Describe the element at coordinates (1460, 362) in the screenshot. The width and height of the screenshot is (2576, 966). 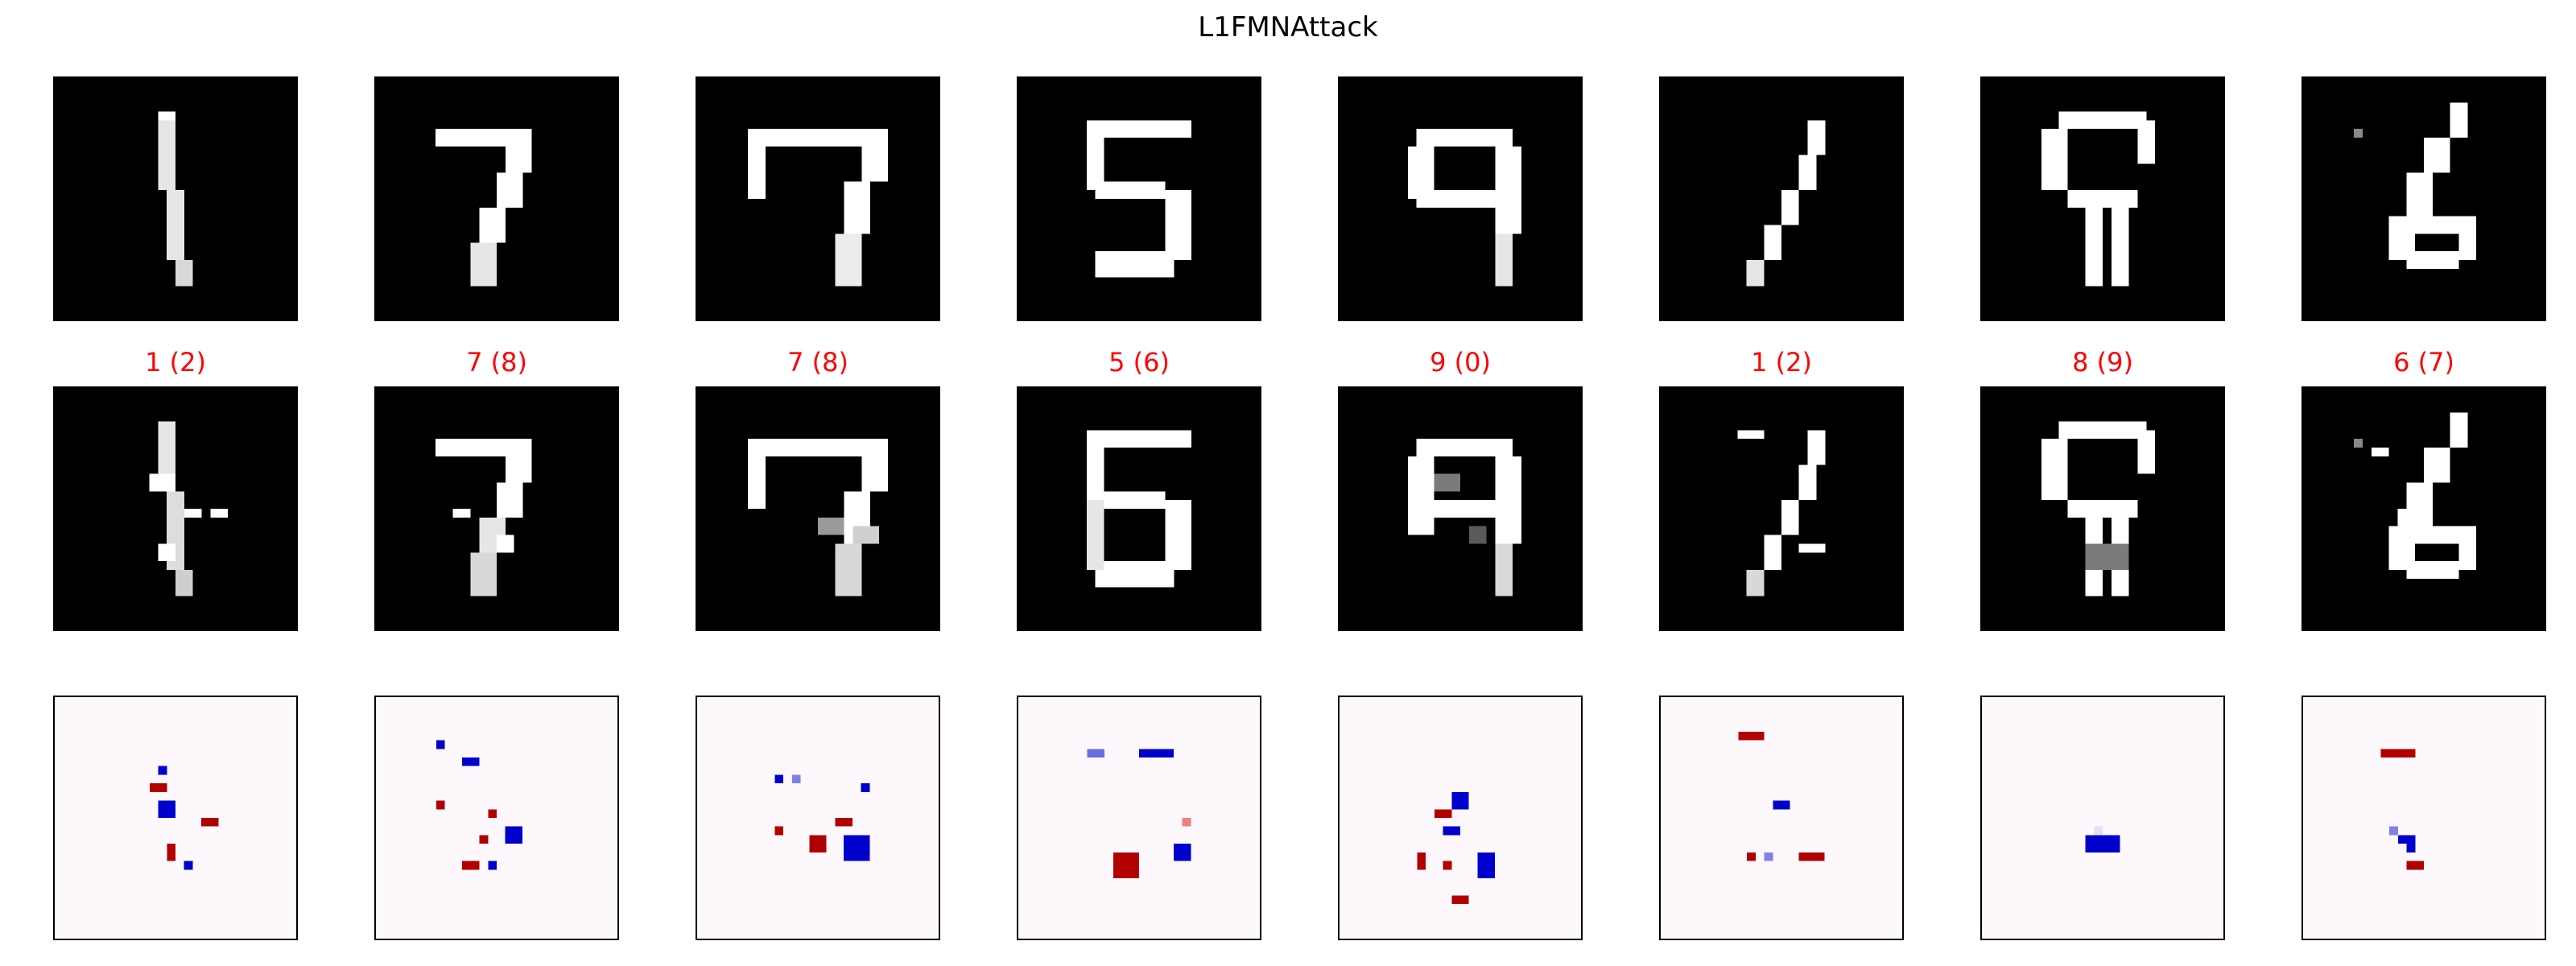
I see `prediction-label-5: 9 (0)` at that location.